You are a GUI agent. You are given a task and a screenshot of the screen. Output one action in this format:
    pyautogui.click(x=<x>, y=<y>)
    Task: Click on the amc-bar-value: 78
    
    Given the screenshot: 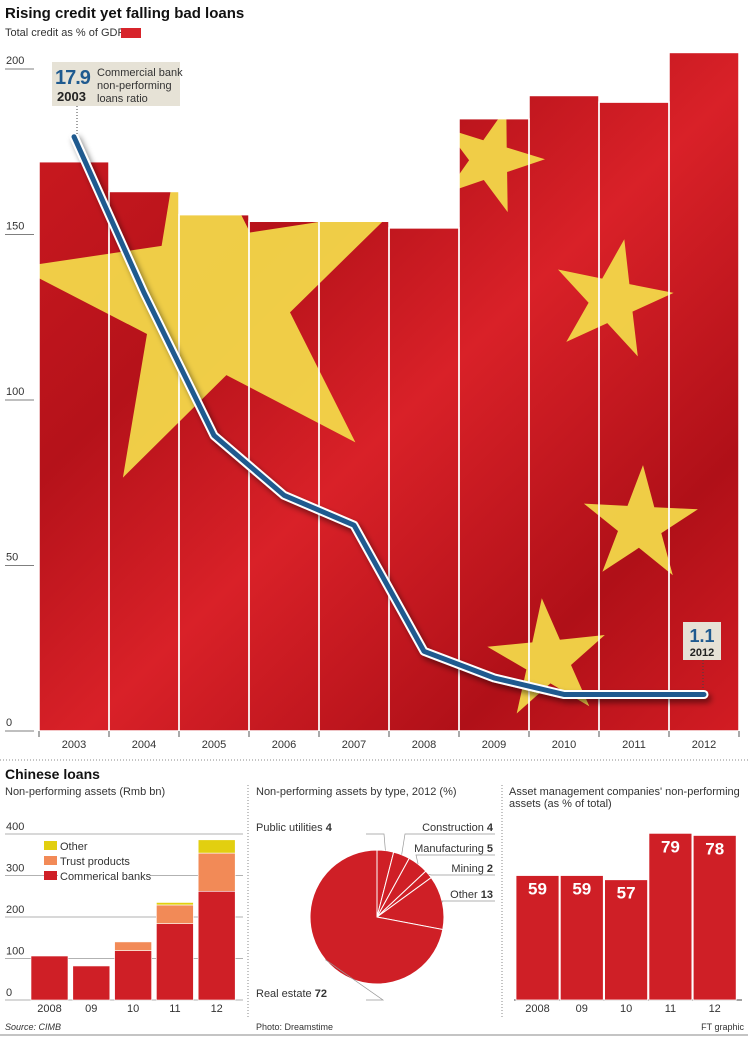 What is the action you would take?
    pyautogui.click(x=714, y=848)
    